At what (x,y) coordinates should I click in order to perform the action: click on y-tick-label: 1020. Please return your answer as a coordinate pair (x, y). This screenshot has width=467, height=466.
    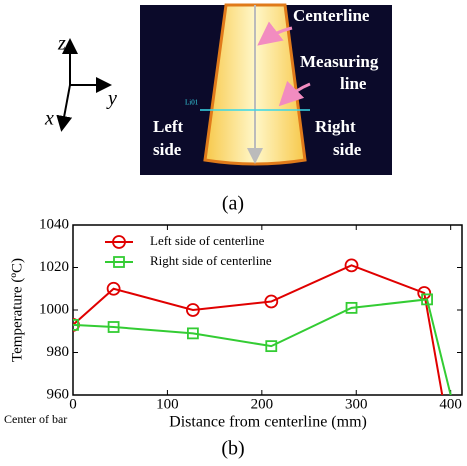
    Looking at the image, I should click on (54, 267).